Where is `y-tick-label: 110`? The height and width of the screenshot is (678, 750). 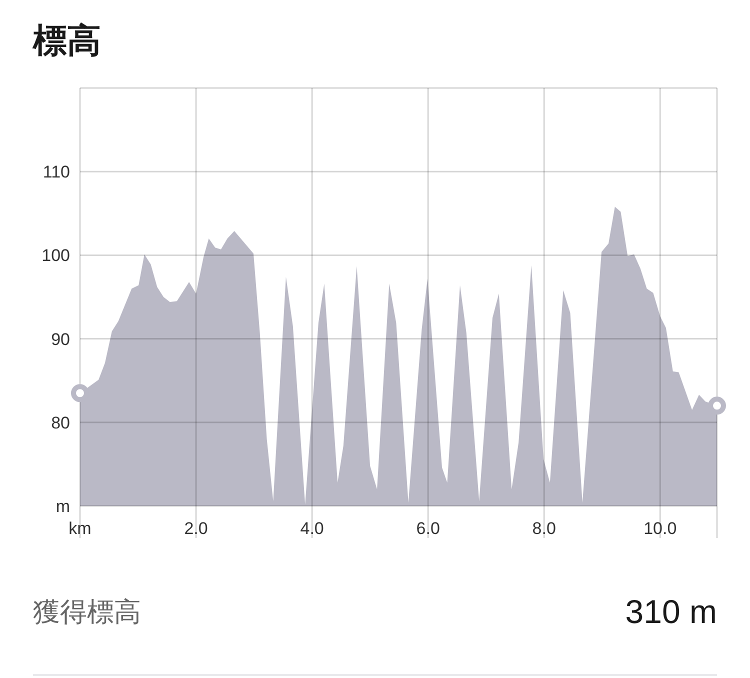
y-tick-label: 110 is located at coordinates (56, 172).